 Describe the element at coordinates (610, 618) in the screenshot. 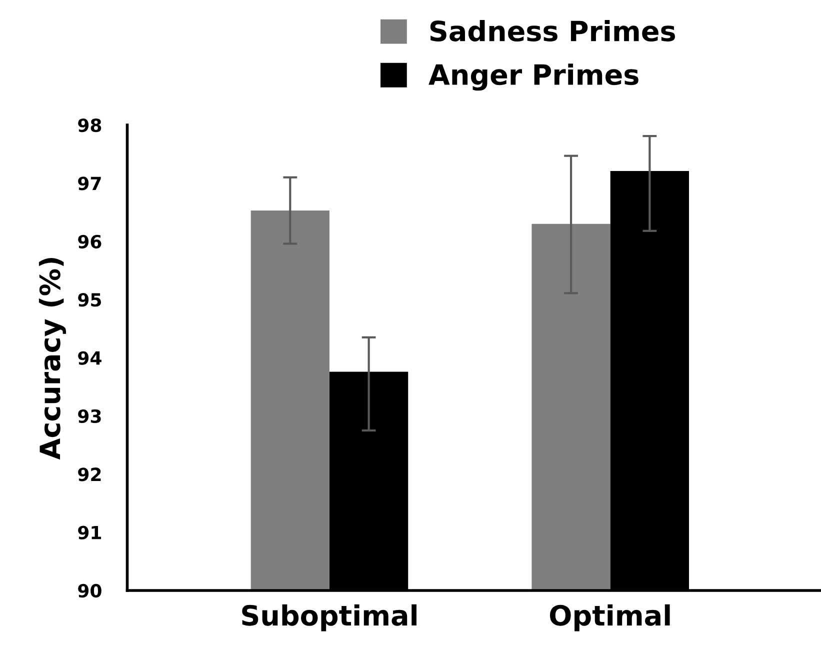

I see `x-tick-label: Optimal` at that location.